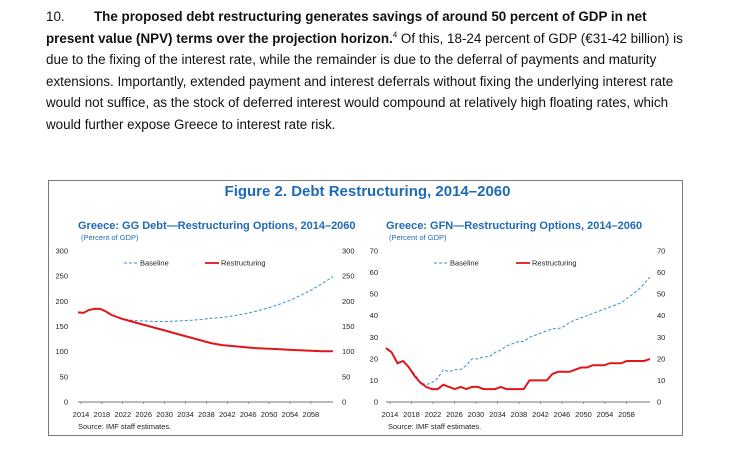 The height and width of the screenshot is (473, 735). Describe the element at coordinates (61, 351) in the screenshot. I see `y-tick-label-left: 100` at that location.